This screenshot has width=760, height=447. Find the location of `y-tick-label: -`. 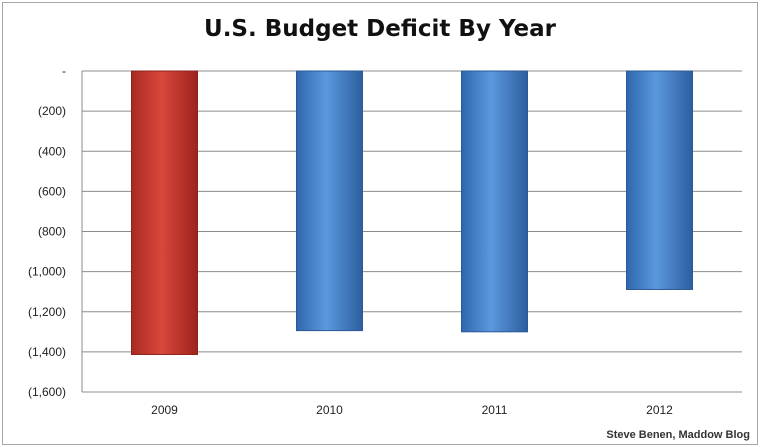

y-tick-label: - is located at coordinates (64, 71).